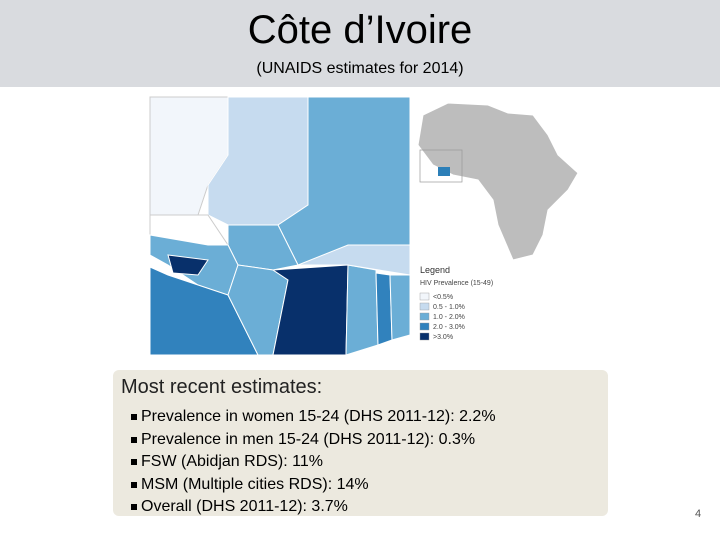 This screenshot has width=720, height=540. I want to click on subtitle: (UNAIDS estimates for 2014), so click(360, 68).